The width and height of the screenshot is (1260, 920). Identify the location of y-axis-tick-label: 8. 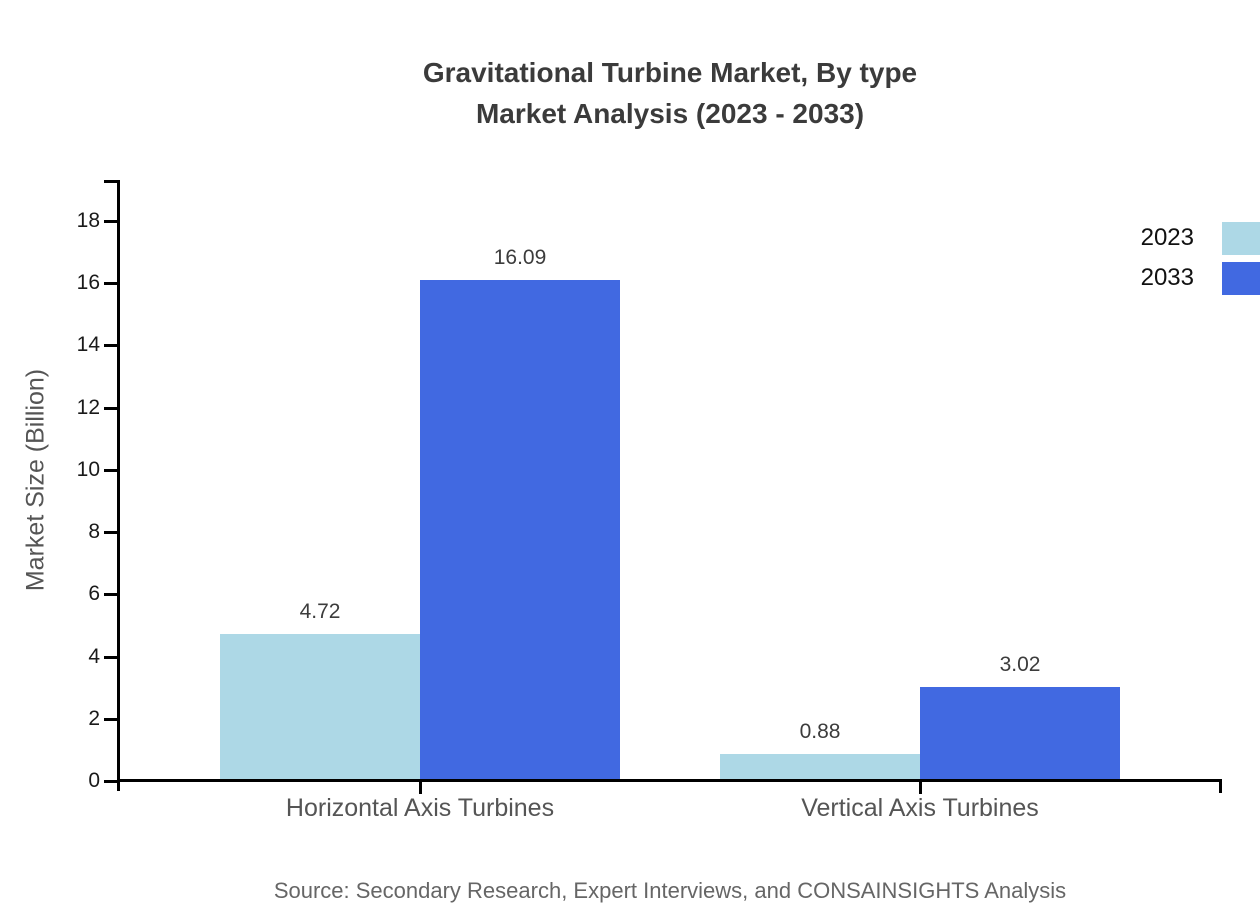
(94, 531).